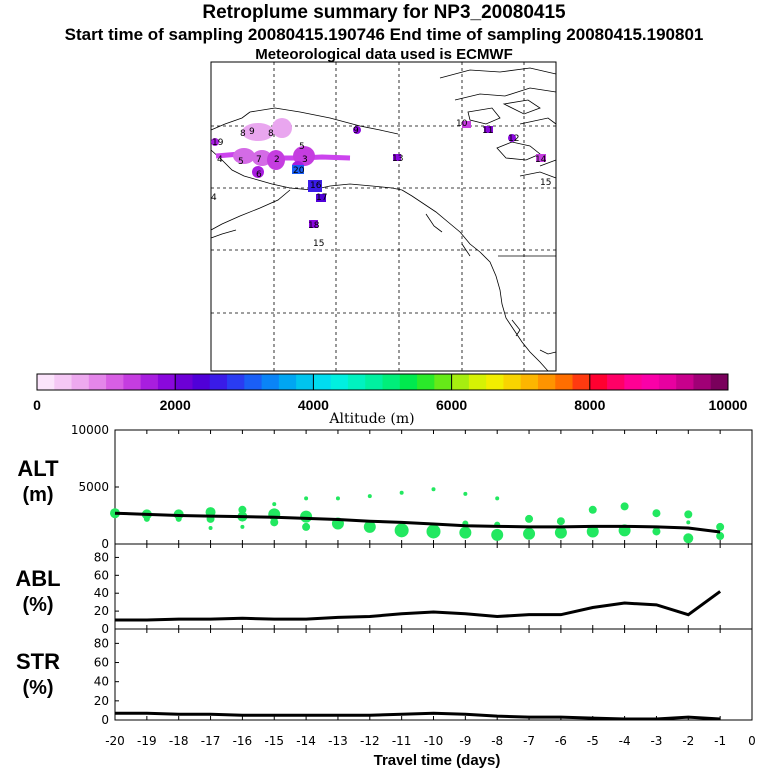 The image size is (768, 768). What do you see at coordinates (243, 741) in the screenshot?
I see `x-tick-label: -16` at bounding box center [243, 741].